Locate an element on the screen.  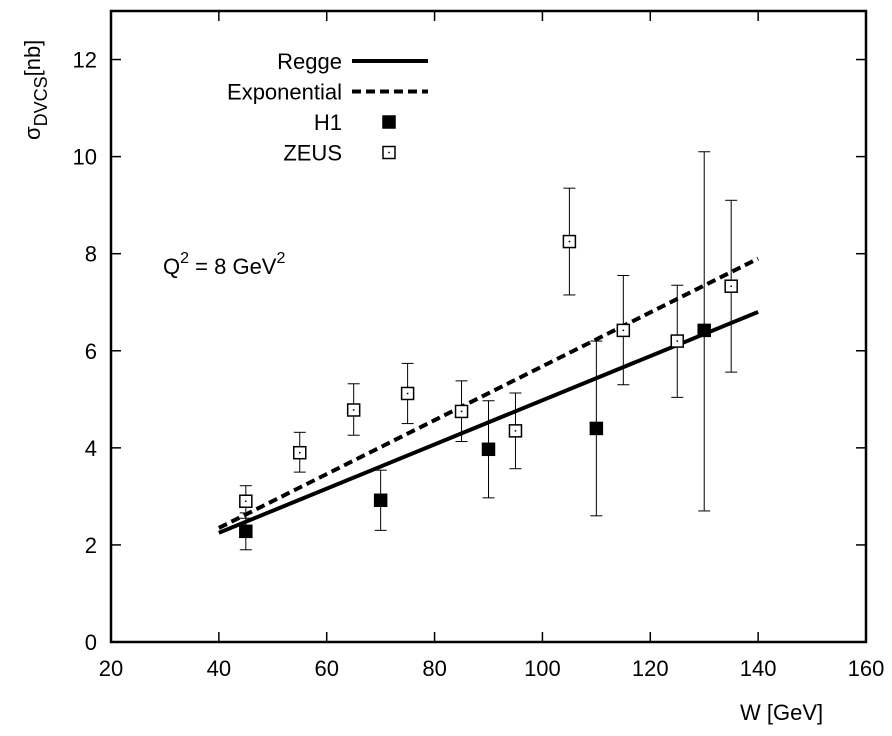
q2-sup1: 2 is located at coordinates (184, 258).